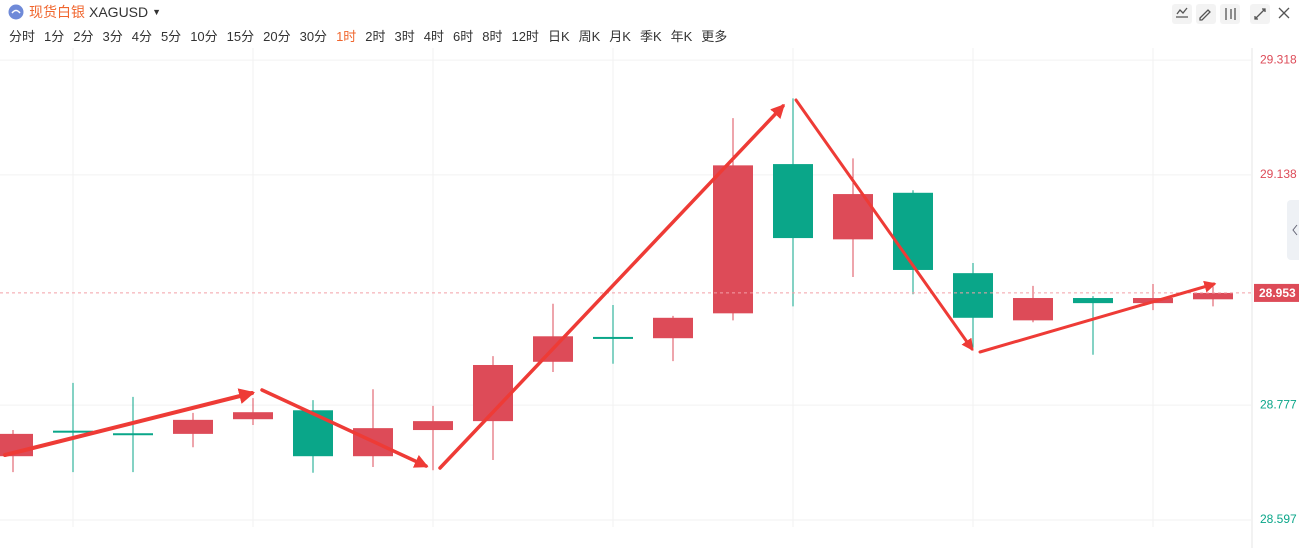 The width and height of the screenshot is (1299, 548). I want to click on symbol-name: 现货白银, so click(57, 12).